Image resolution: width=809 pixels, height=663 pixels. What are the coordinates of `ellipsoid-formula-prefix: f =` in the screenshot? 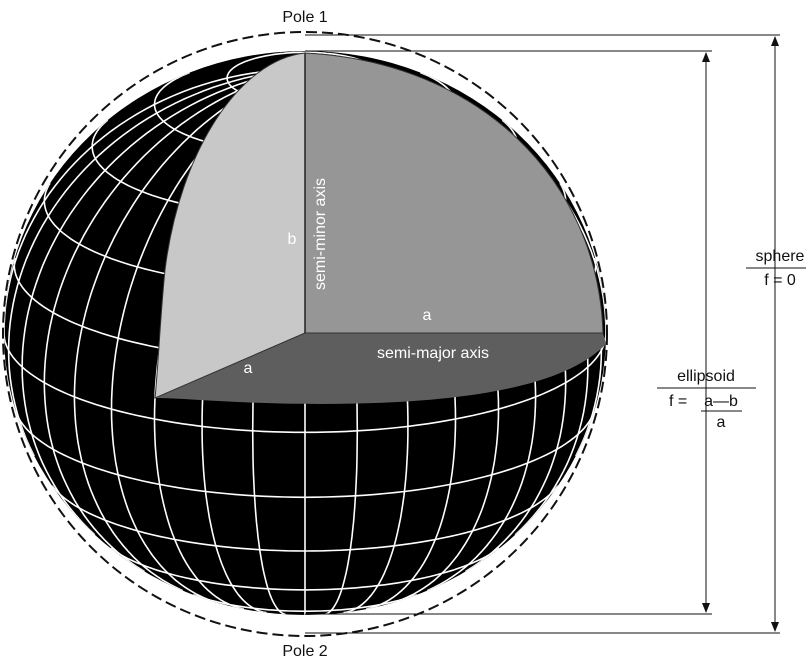 It's located at (678, 401).